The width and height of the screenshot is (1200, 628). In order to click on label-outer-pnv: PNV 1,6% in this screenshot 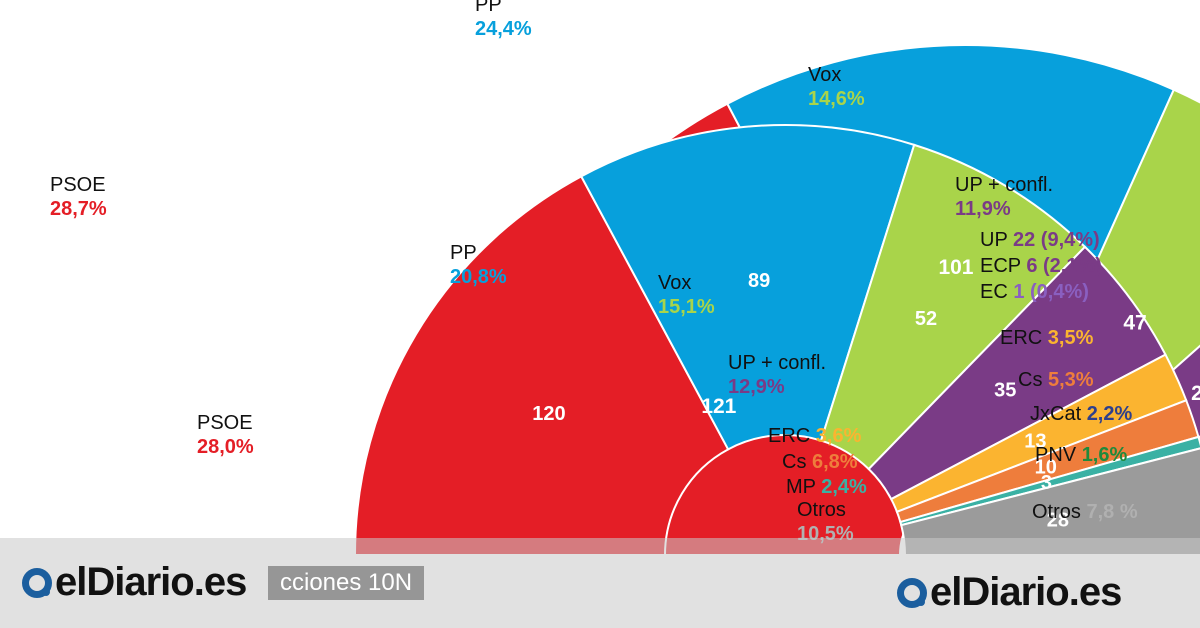, I will do `click(1081, 455)`.